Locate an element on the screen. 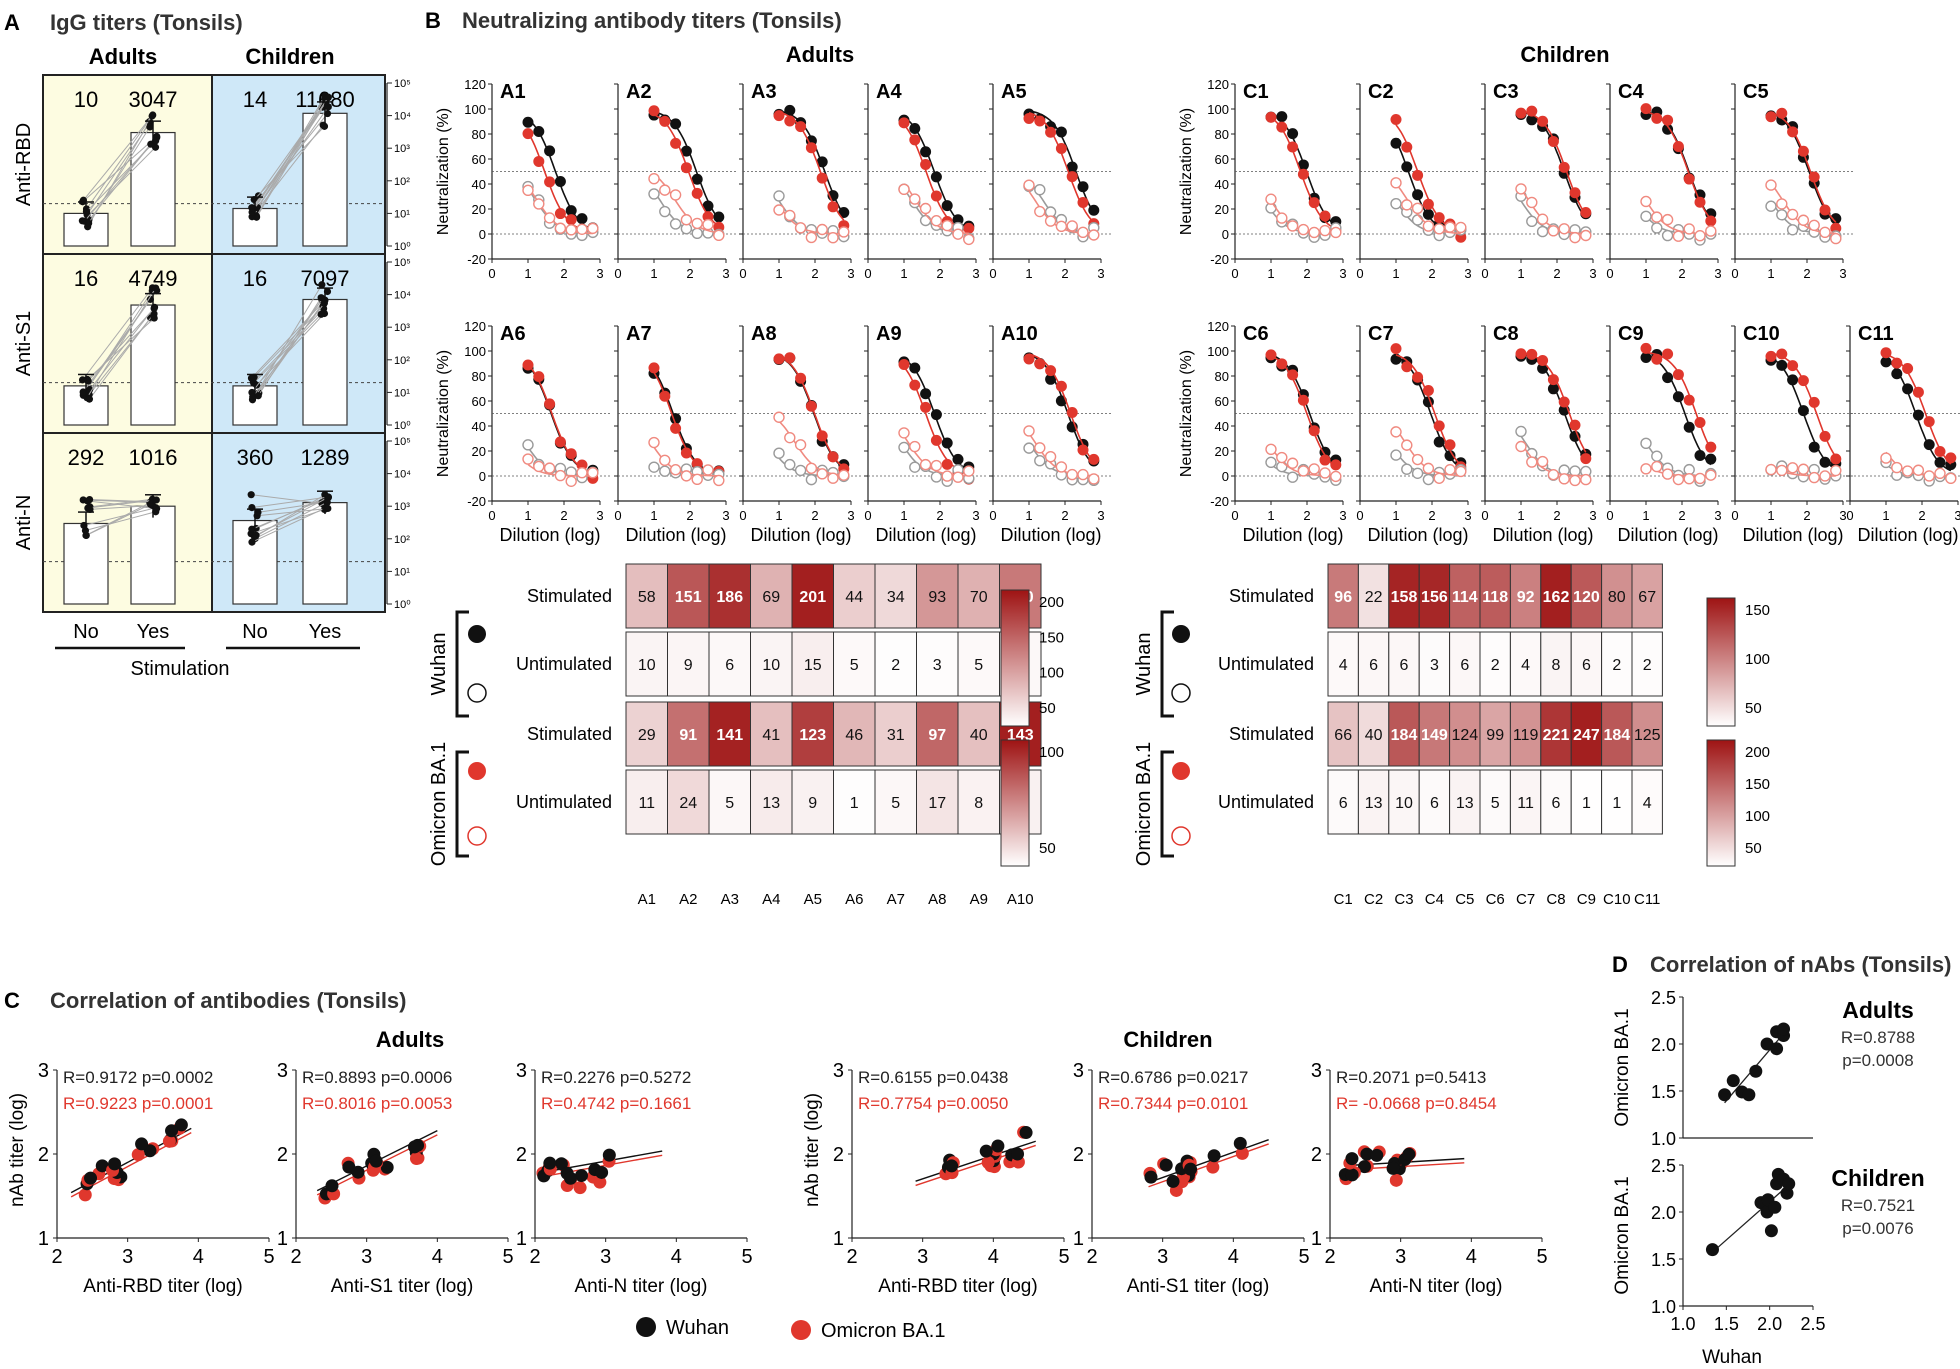  heat-value: 40 is located at coordinates (979, 735).